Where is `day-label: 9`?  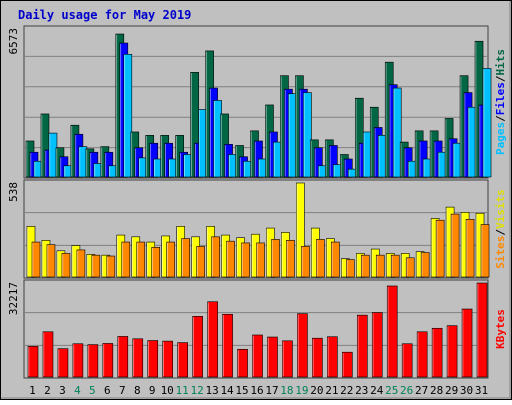
day-label: 9 is located at coordinates (152, 390).